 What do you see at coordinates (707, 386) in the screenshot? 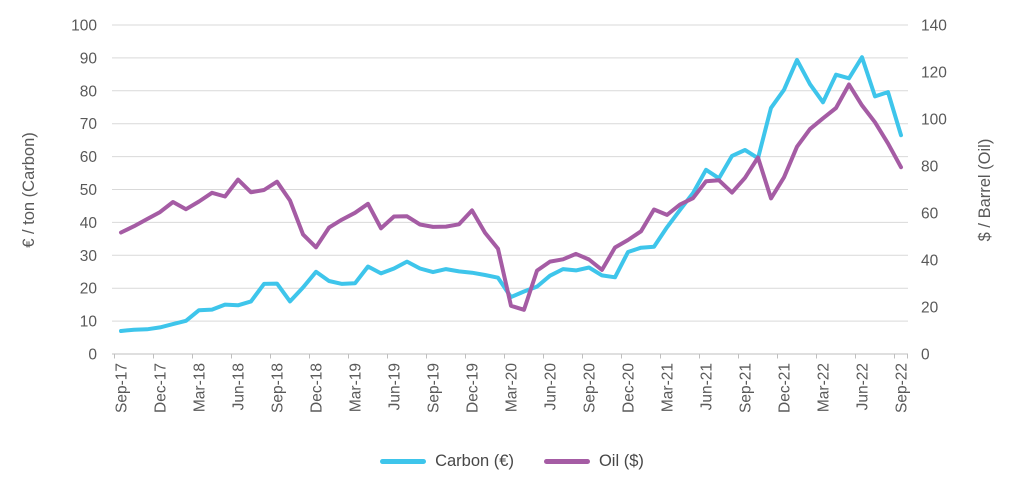
I see `x-axis-tick-label: Jun-21` at bounding box center [707, 386].